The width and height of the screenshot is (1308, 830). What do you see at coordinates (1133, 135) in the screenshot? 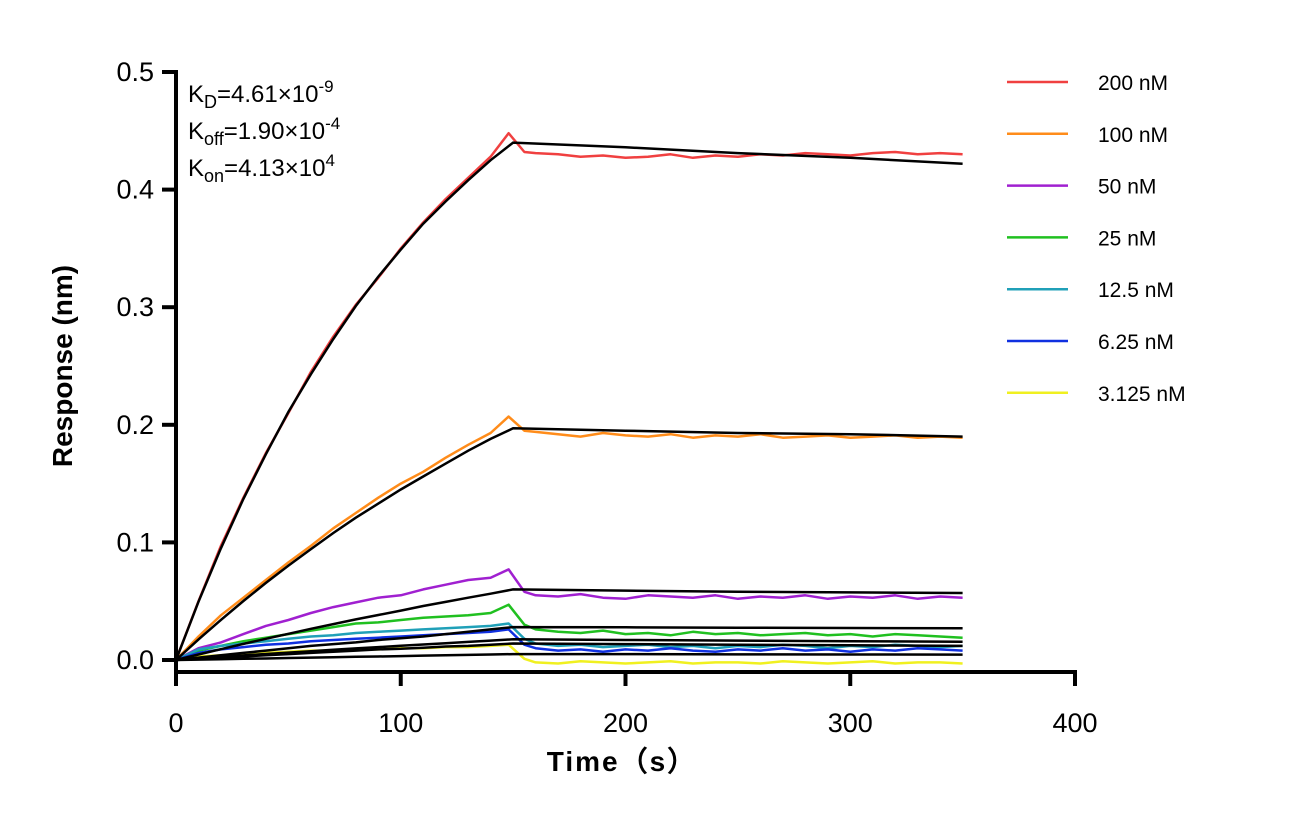
I see `legend-label: 100 nM` at bounding box center [1133, 135].